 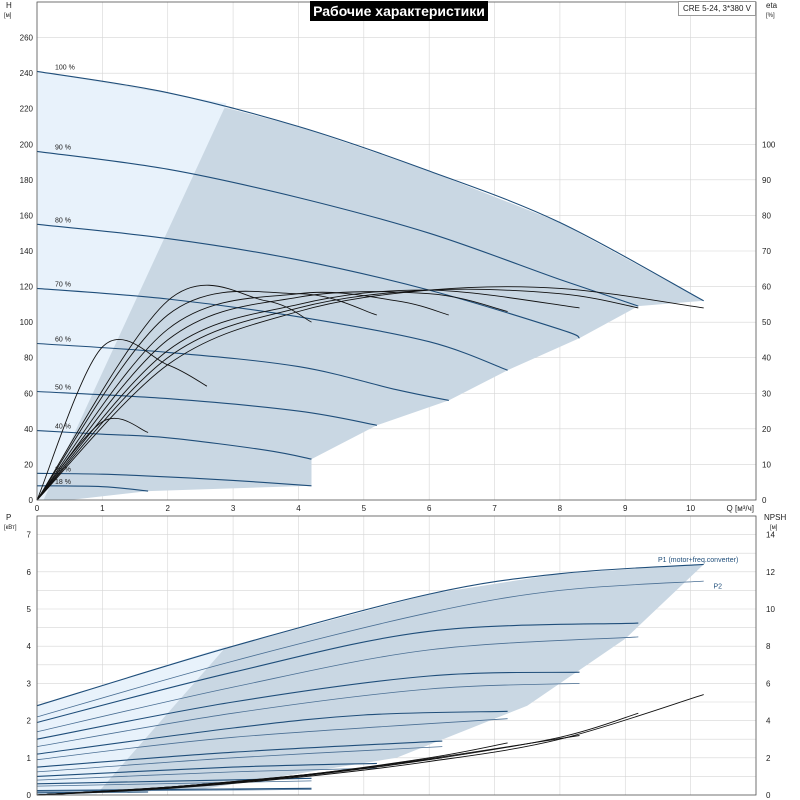 What do you see at coordinates (625, 508) in the screenshot?
I see `x-tick-label: 9` at bounding box center [625, 508].